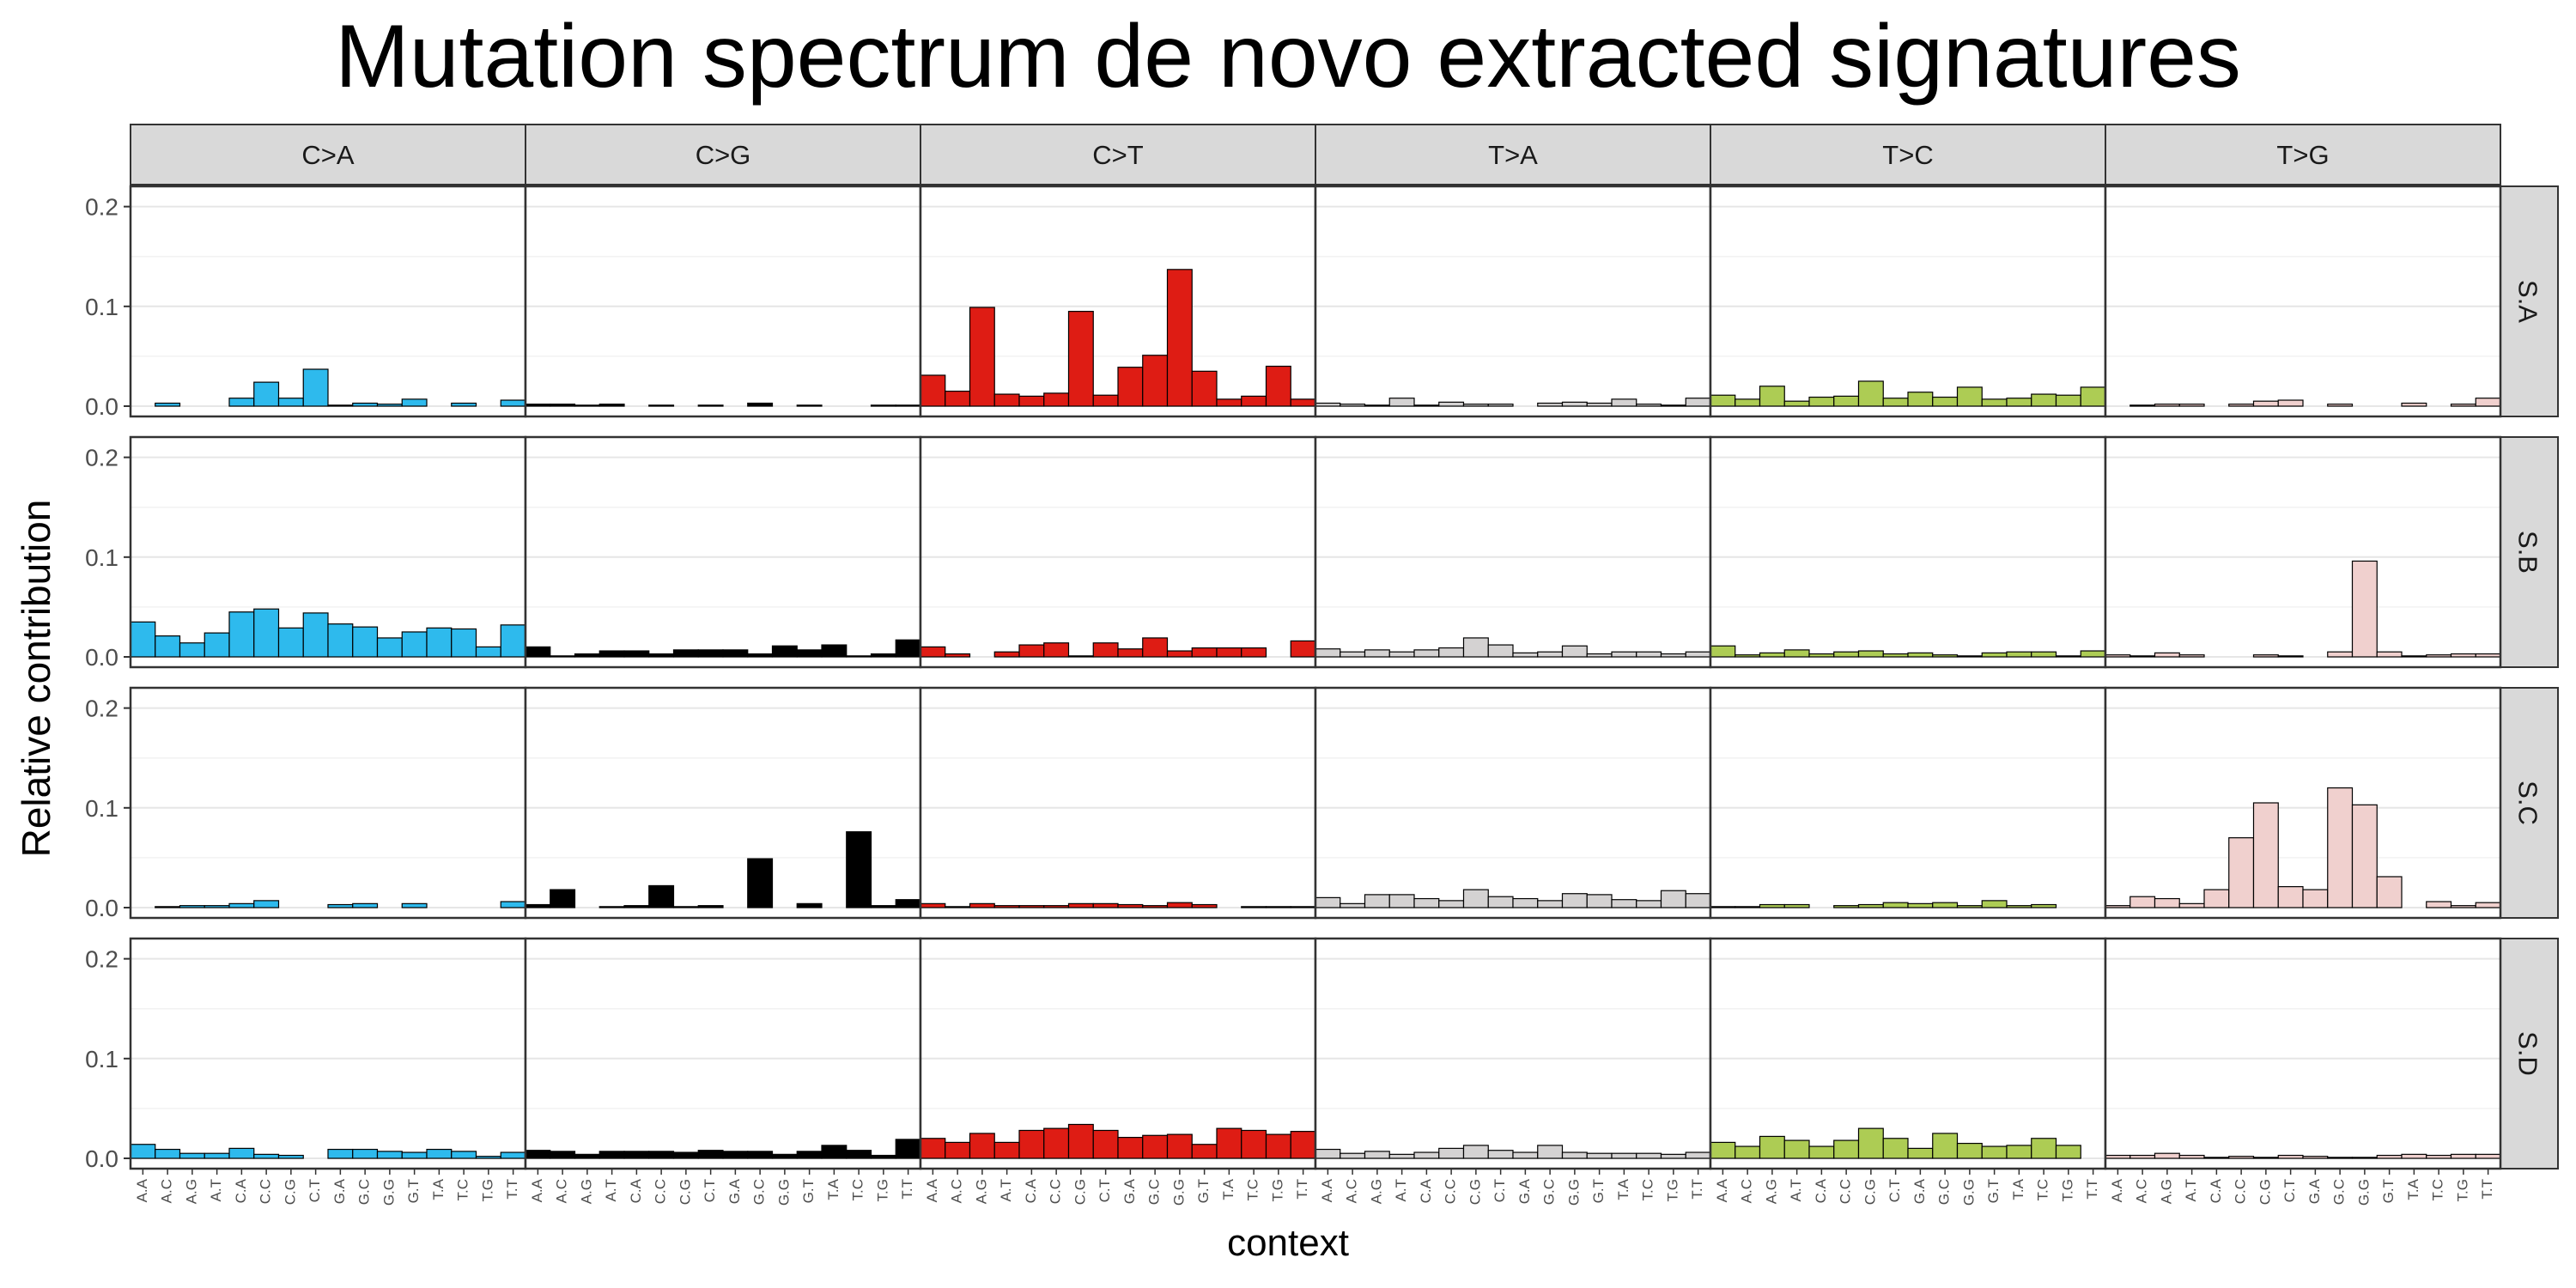 The image size is (2576, 1288). Describe the element at coordinates (2142, 1156) in the screenshot. I see `bar-s-d-t-to-g-a-c` at that location.